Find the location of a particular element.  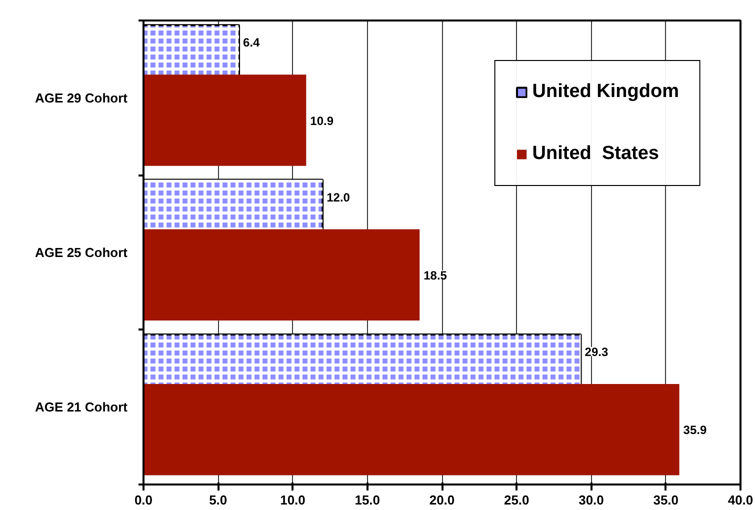

x-tick-label: 35.0 is located at coordinates (666, 500).